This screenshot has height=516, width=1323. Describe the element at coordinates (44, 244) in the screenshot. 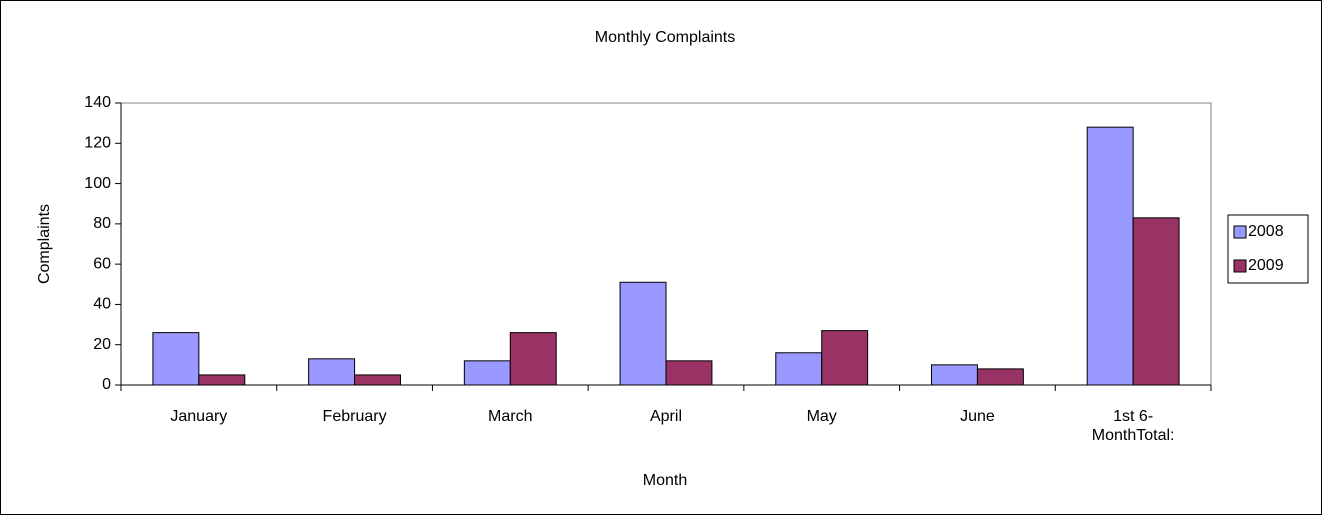

I see `y-axis-label: Complaints` at that location.